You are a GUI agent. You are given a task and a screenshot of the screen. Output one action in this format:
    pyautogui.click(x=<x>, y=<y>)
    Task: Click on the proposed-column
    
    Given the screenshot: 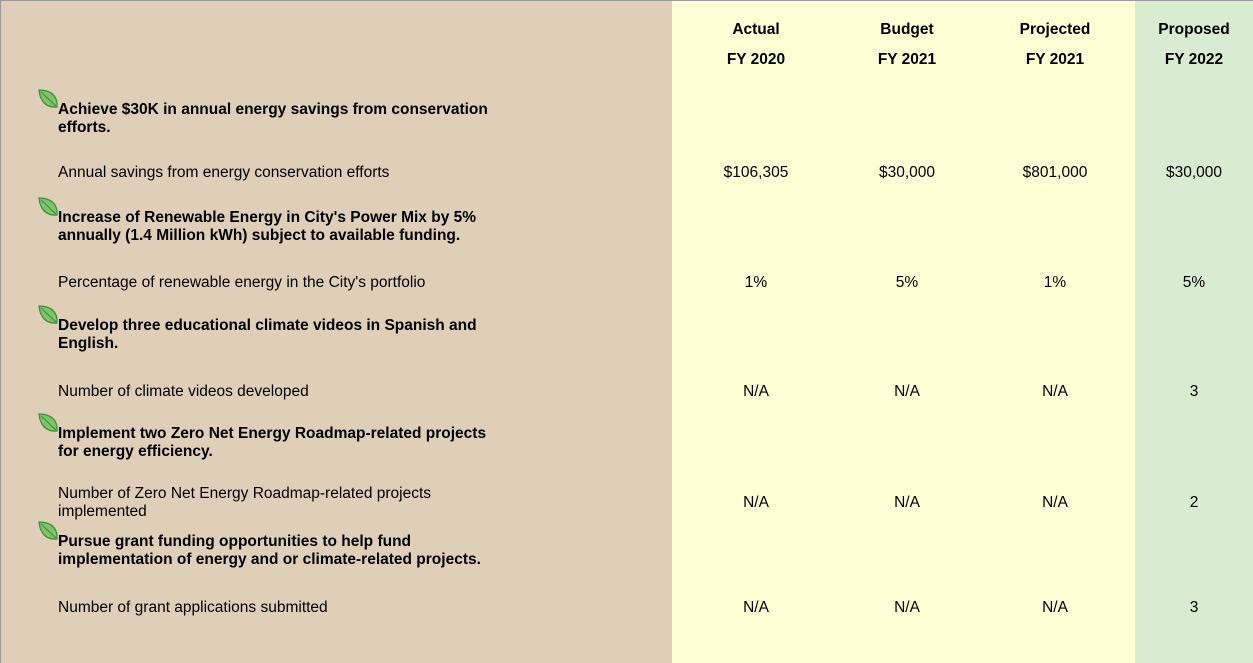 What is the action you would take?
    pyautogui.click(x=1194, y=331)
    